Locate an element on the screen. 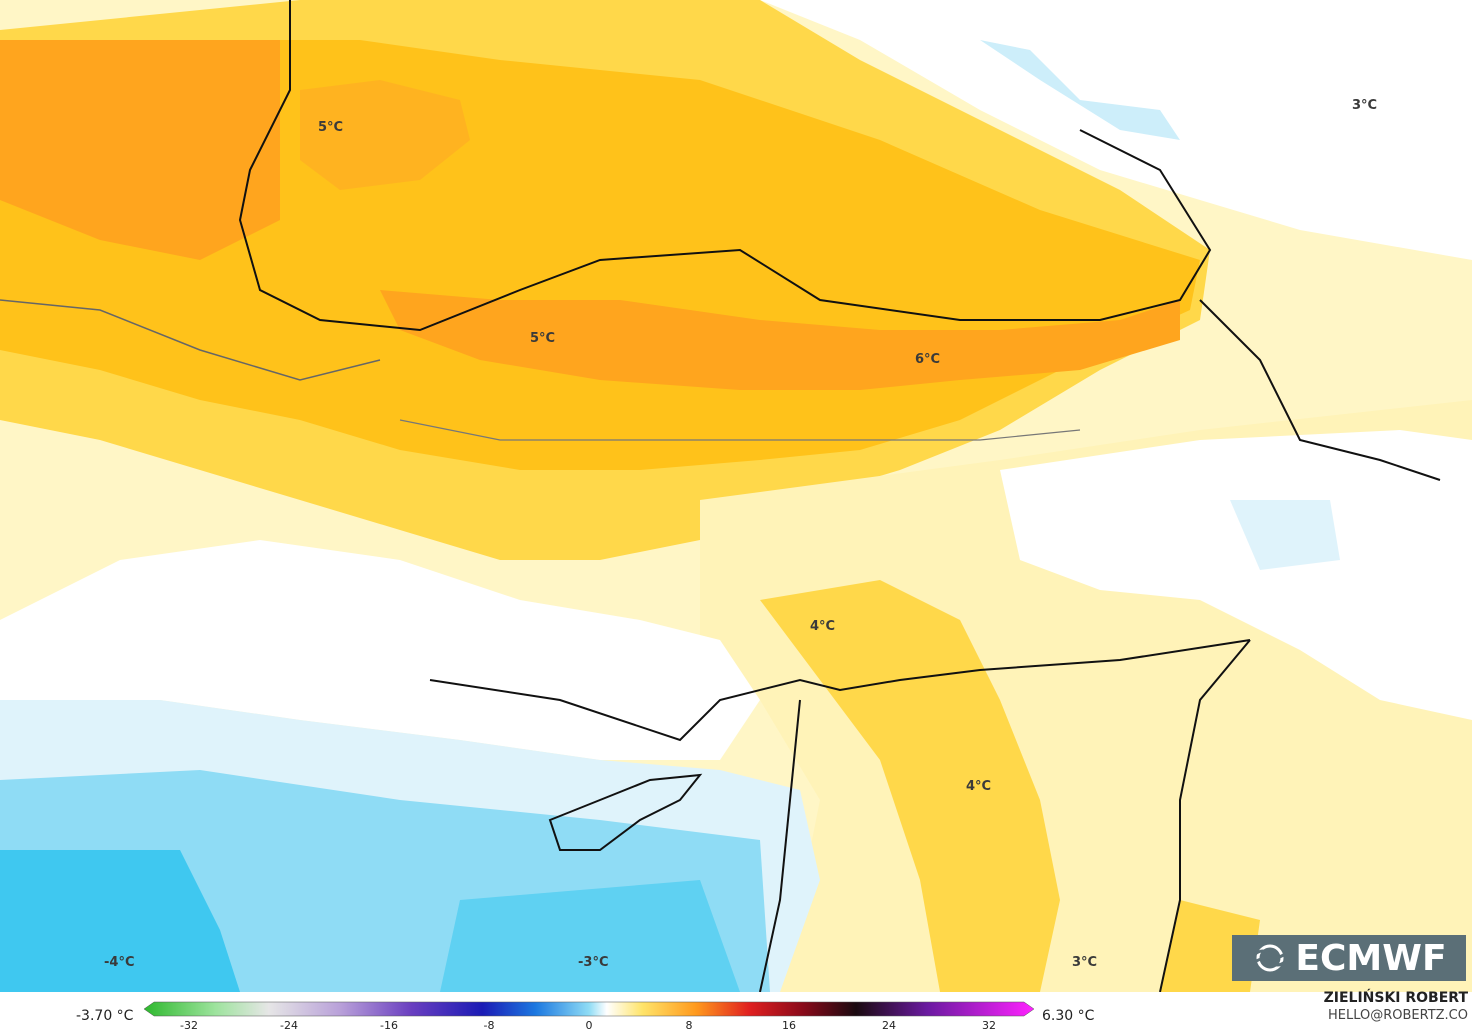  legend-min-label: -3.70 °C is located at coordinates (105, 1016).